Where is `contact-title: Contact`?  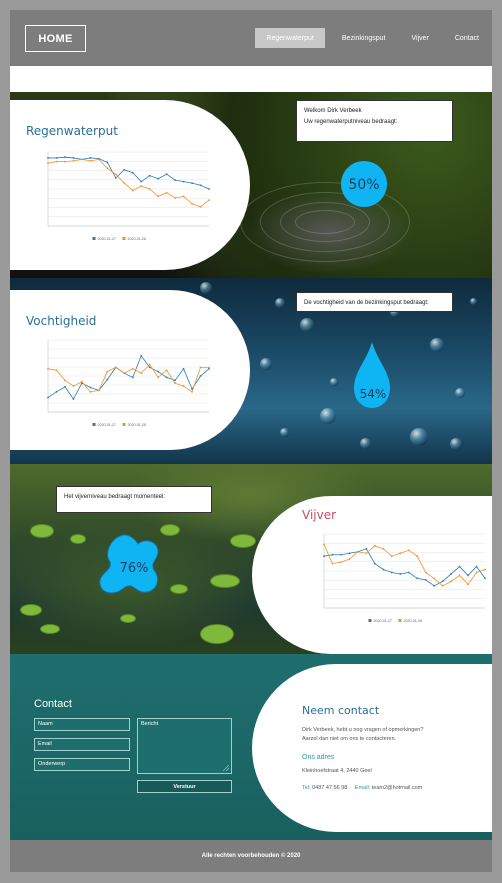
contact-title: Contact is located at coordinates (53, 704).